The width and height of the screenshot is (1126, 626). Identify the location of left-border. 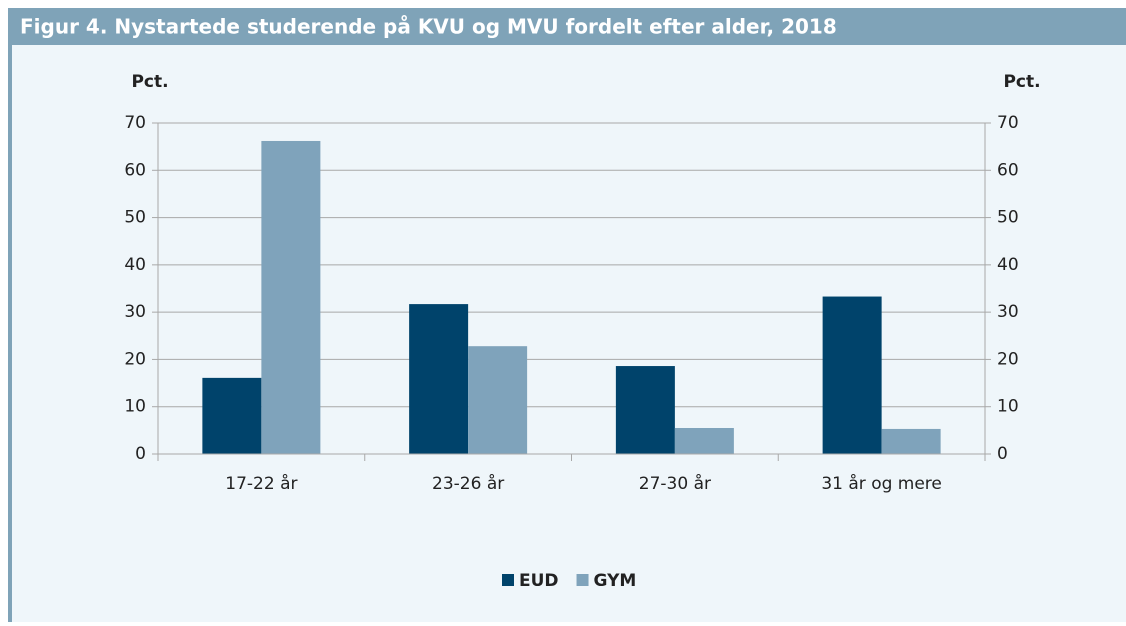
(10, 315).